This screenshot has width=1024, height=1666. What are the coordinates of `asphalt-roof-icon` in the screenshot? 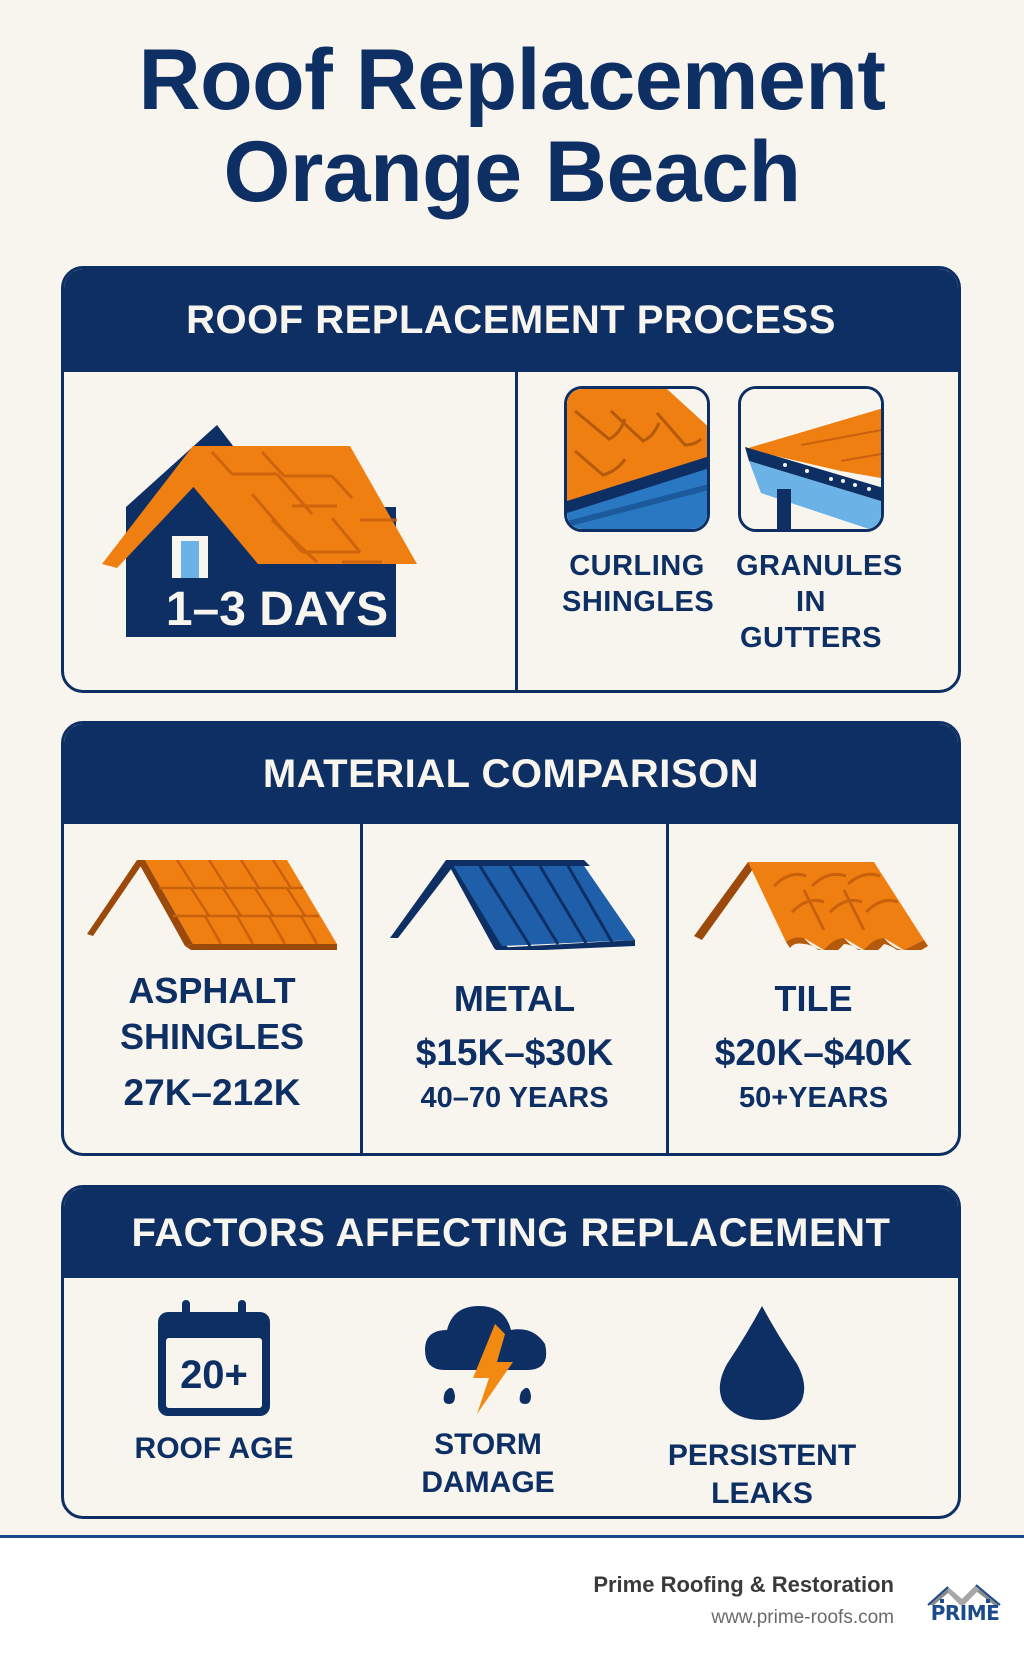 It's located at (212, 905).